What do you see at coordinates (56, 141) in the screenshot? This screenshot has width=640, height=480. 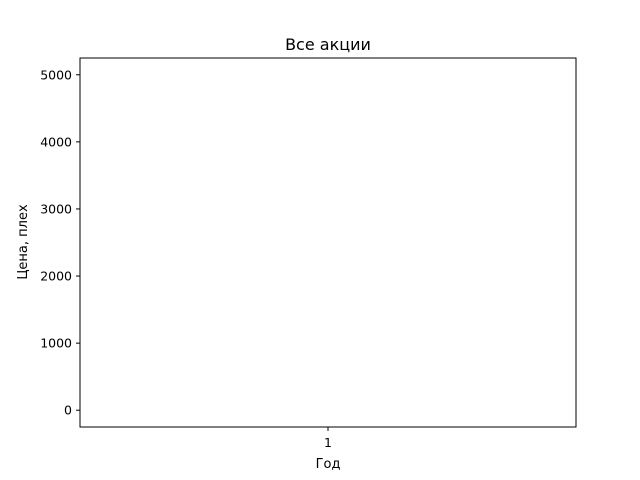 I see `y-tick-label: 4000` at bounding box center [56, 141].